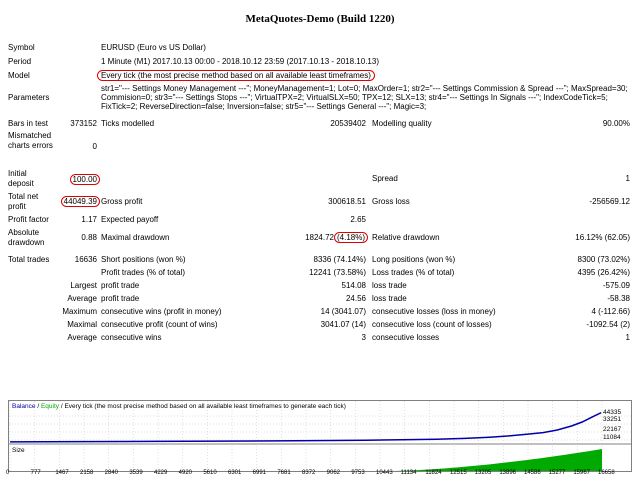 The width and height of the screenshot is (640, 480). What do you see at coordinates (358, 219) in the screenshot?
I see `expected-payoff-value: 2.65` at bounding box center [358, 219].